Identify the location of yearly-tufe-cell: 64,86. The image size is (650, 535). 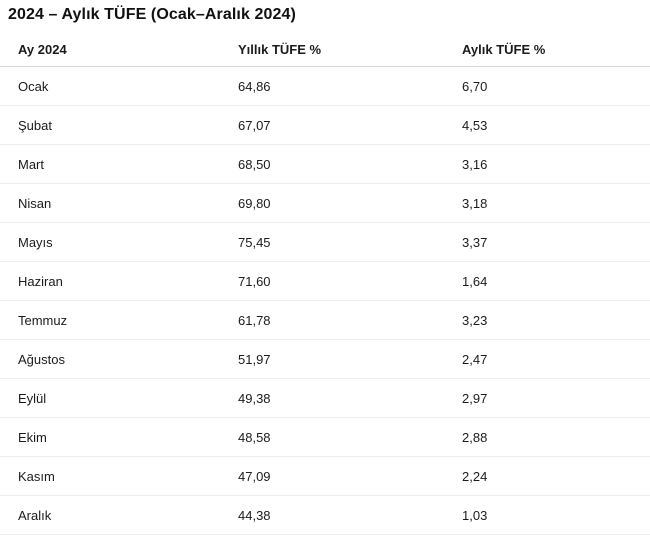
(350, 86).